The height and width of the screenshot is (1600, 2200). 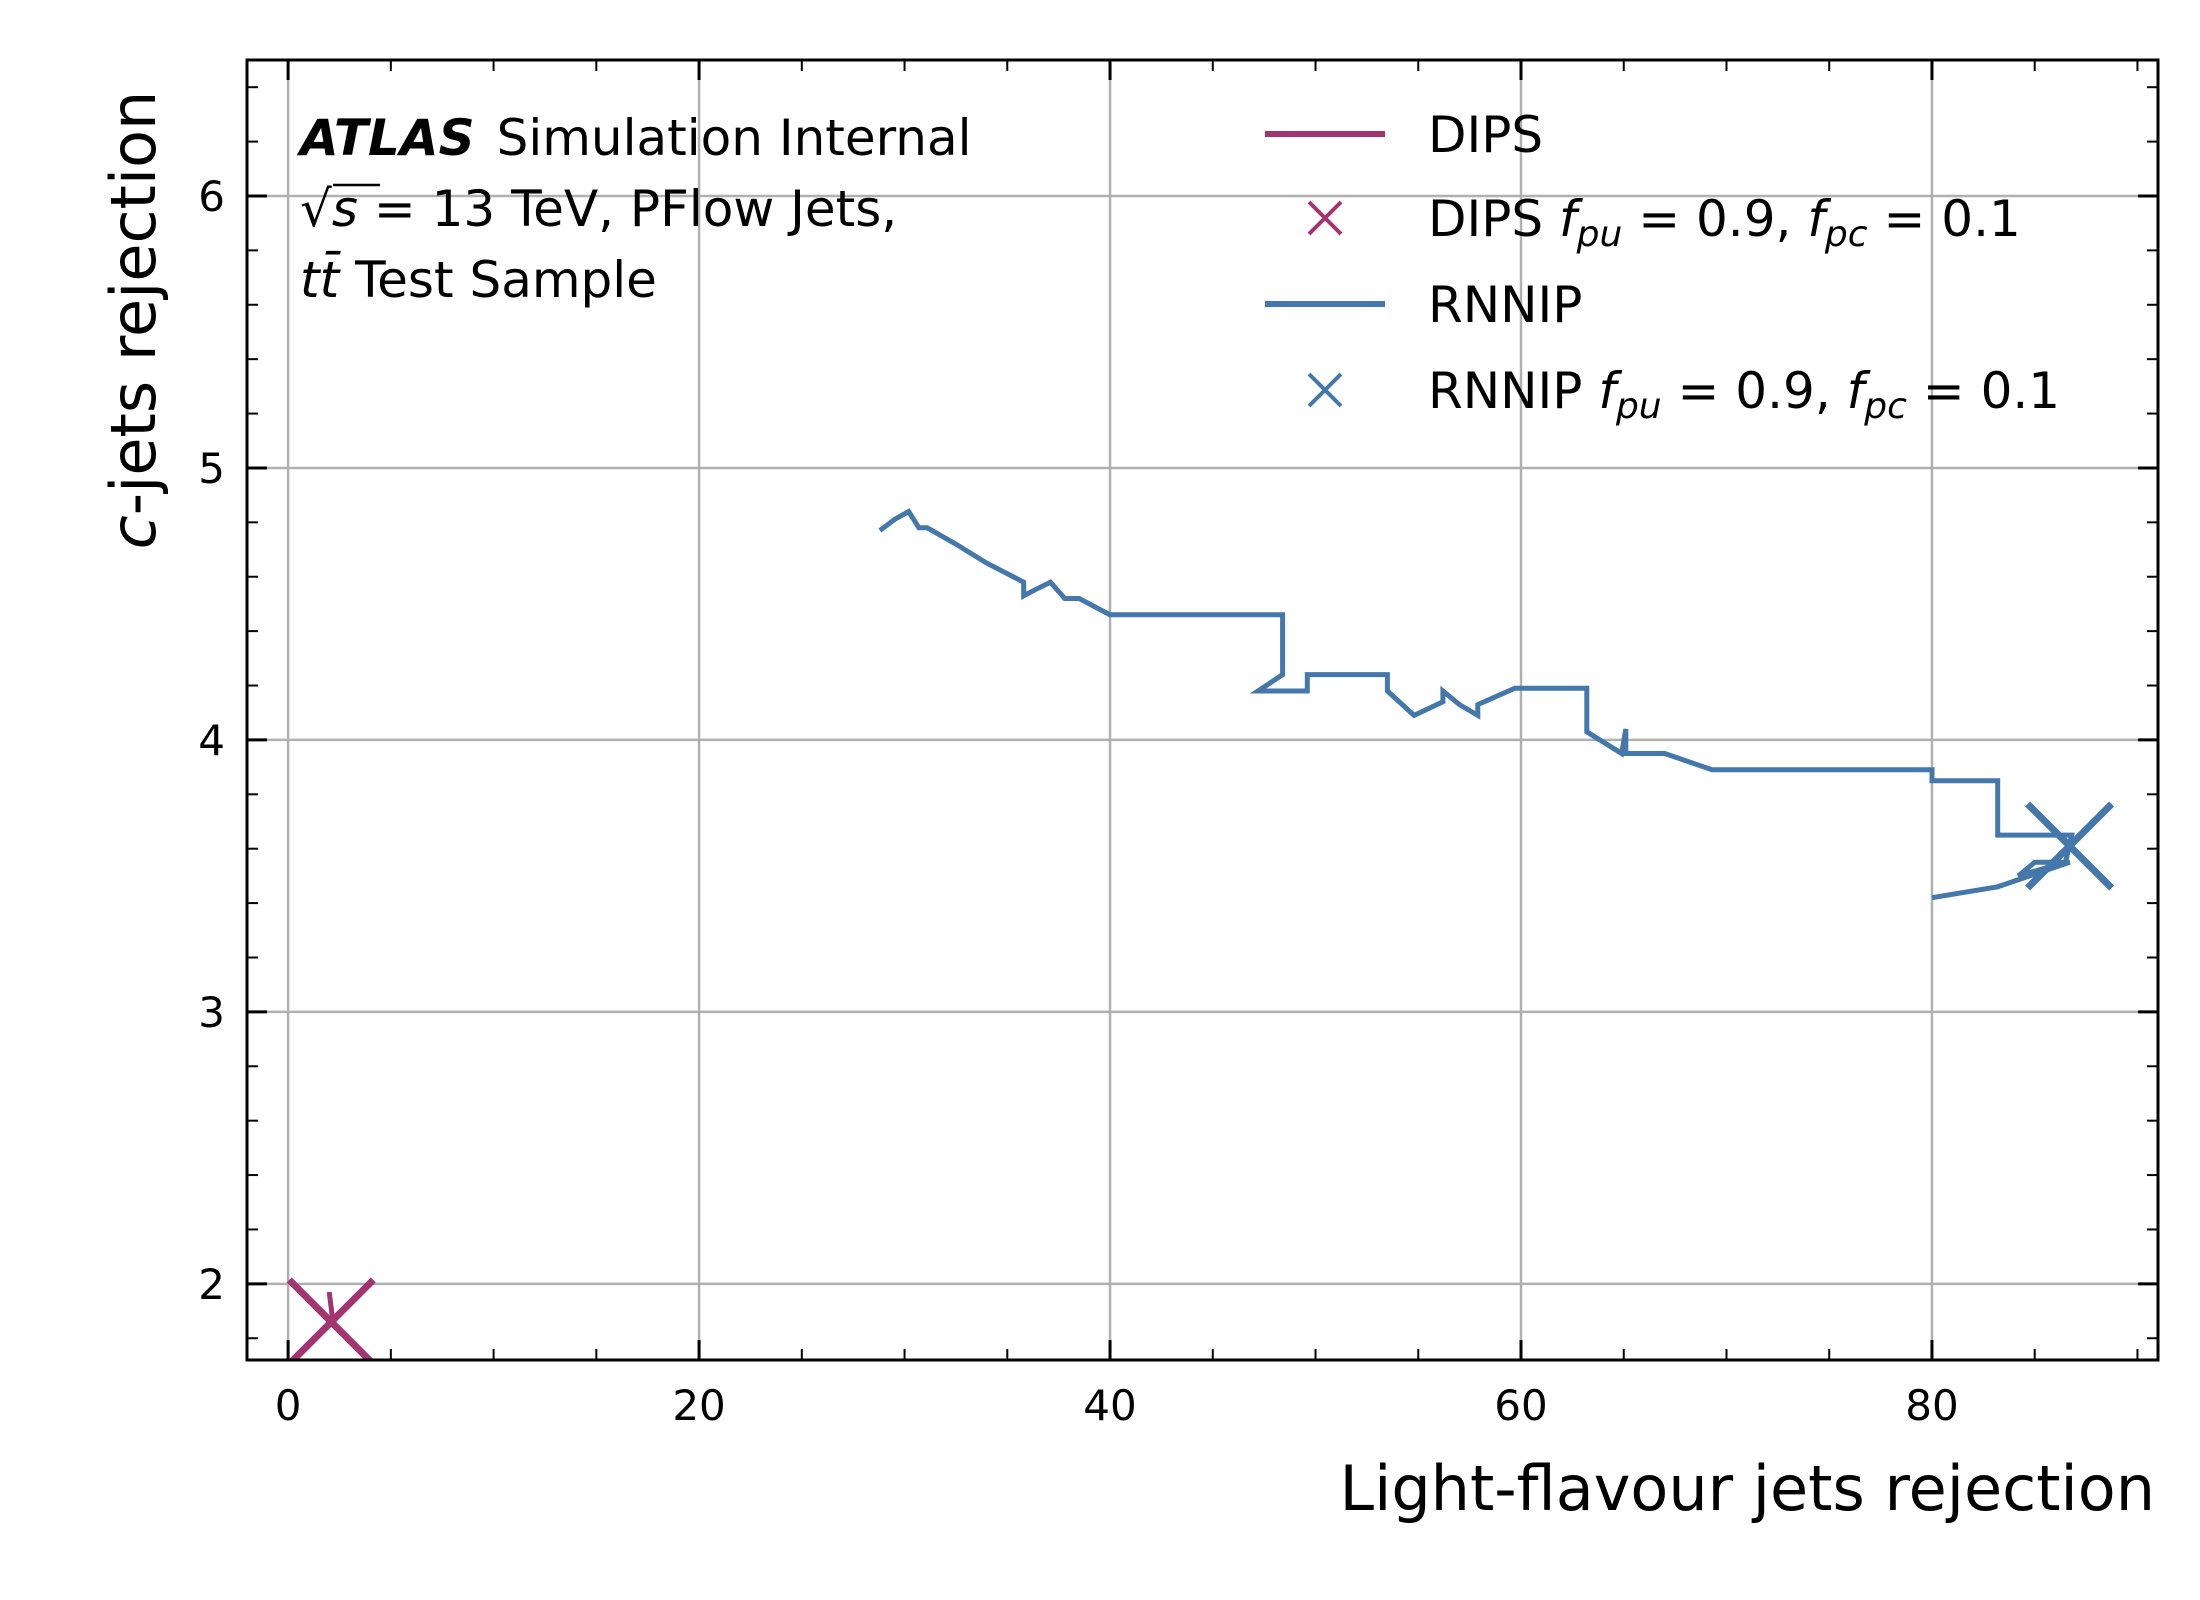 I want to click on energy-text: = 13 TeV, PFlow Jets,, so click(x=627, y=209).